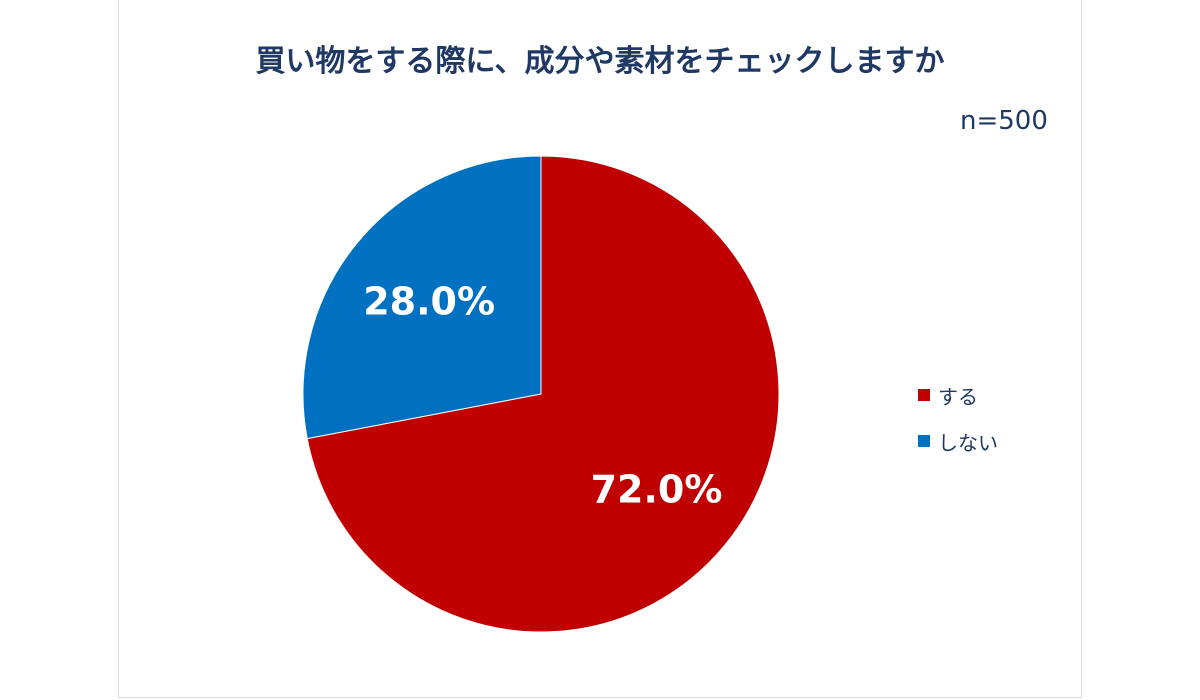  What do you see at coordinates (968, 442) in the screenshot?
I see `legend-label-shinai: しない` at bounding box center [968, 442].